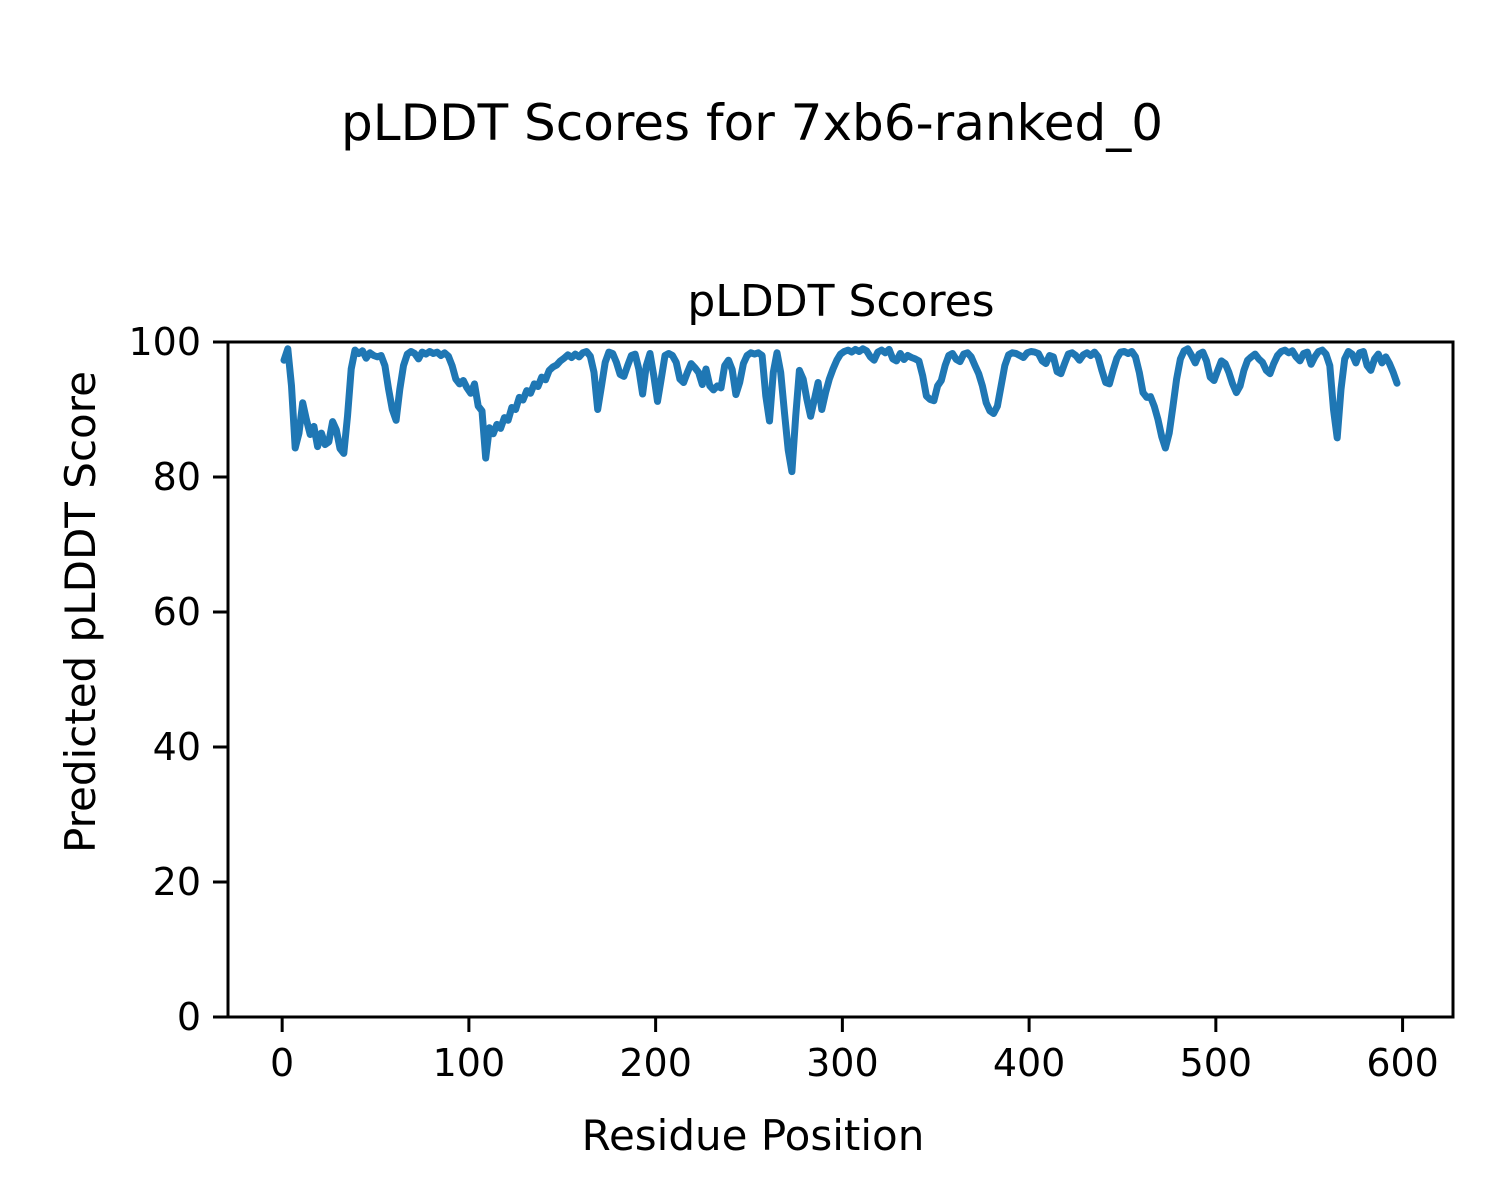 The image size is (1500, 1204). Describe the element at coordinates (177, 477) in the screenshot. I see `y-tick-label: 80` at that location.